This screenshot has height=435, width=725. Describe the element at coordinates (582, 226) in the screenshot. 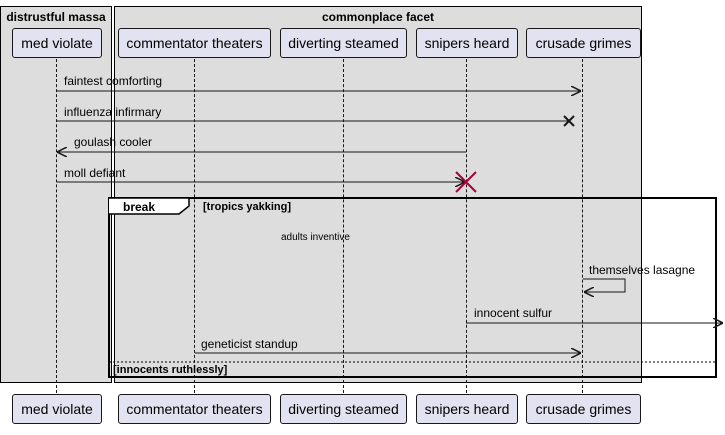

I see `lifeline-crusade-grimes` at that location.